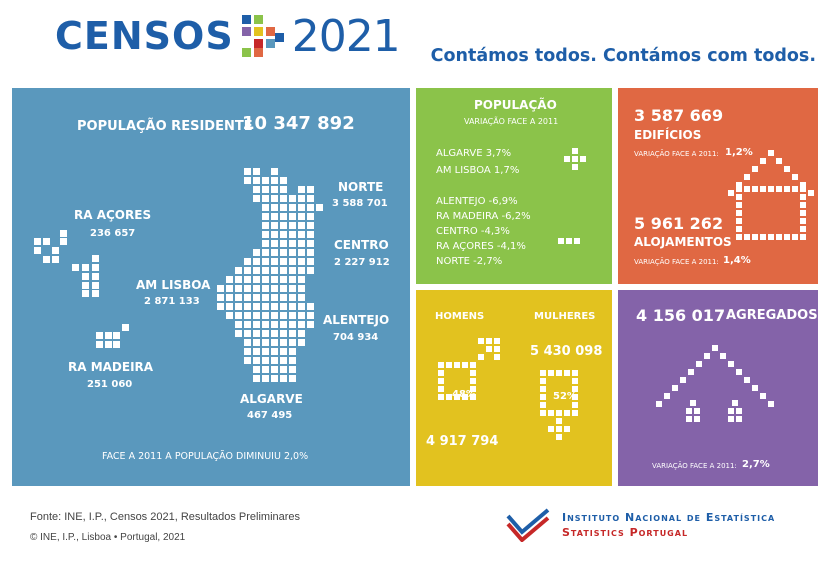  I want to click on minus-sign-block, so click(569, 241).